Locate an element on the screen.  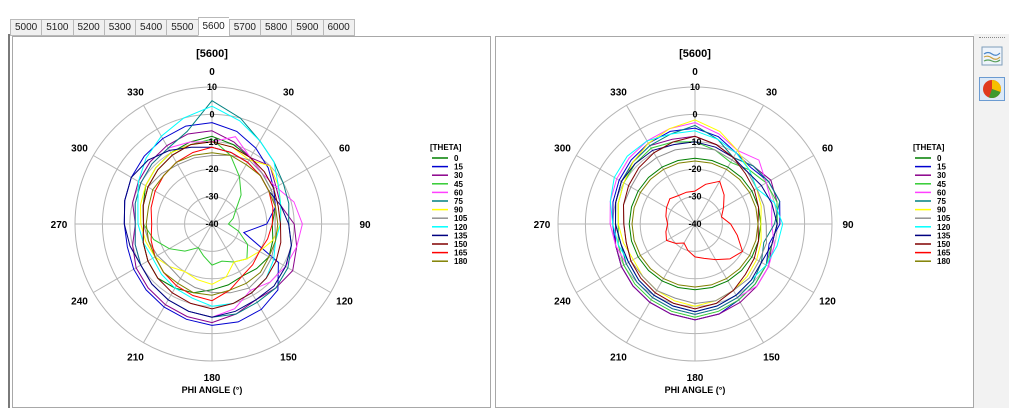
legend-entry: 60 is located at coordinates (941, 192).